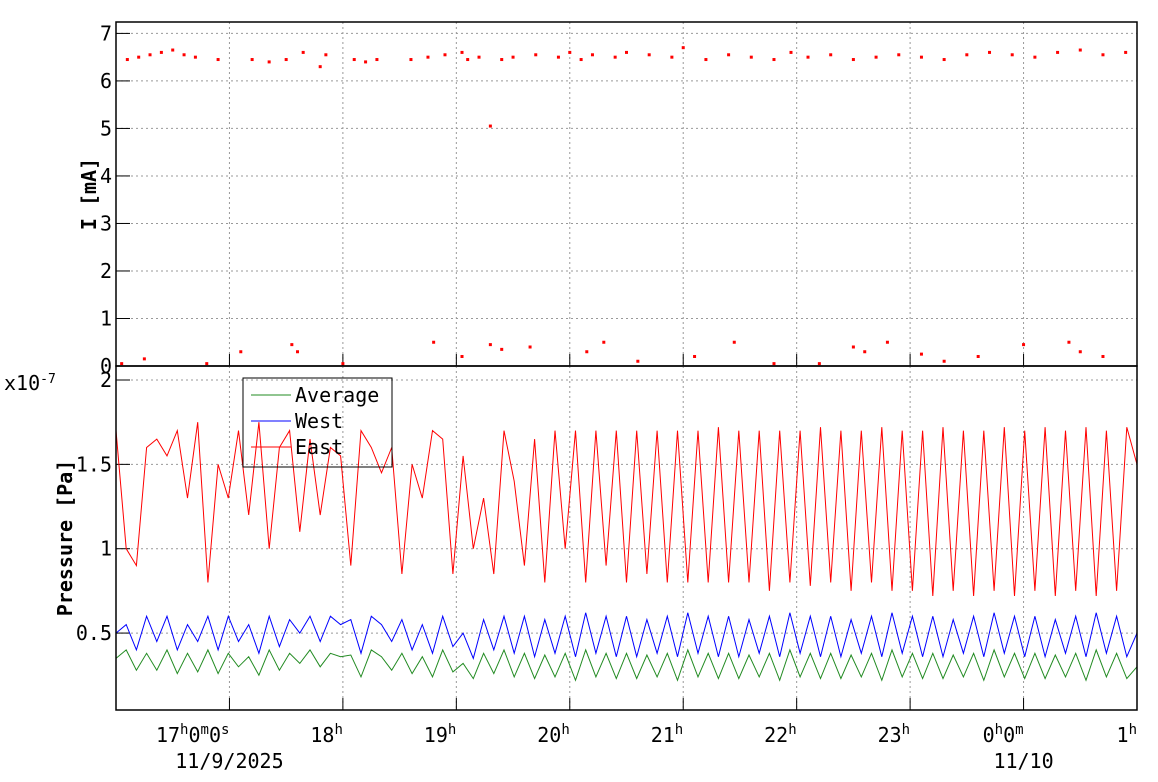 This screenshot has width=1158, height=782. I want to click on legend-label: West, so click(319, 421).